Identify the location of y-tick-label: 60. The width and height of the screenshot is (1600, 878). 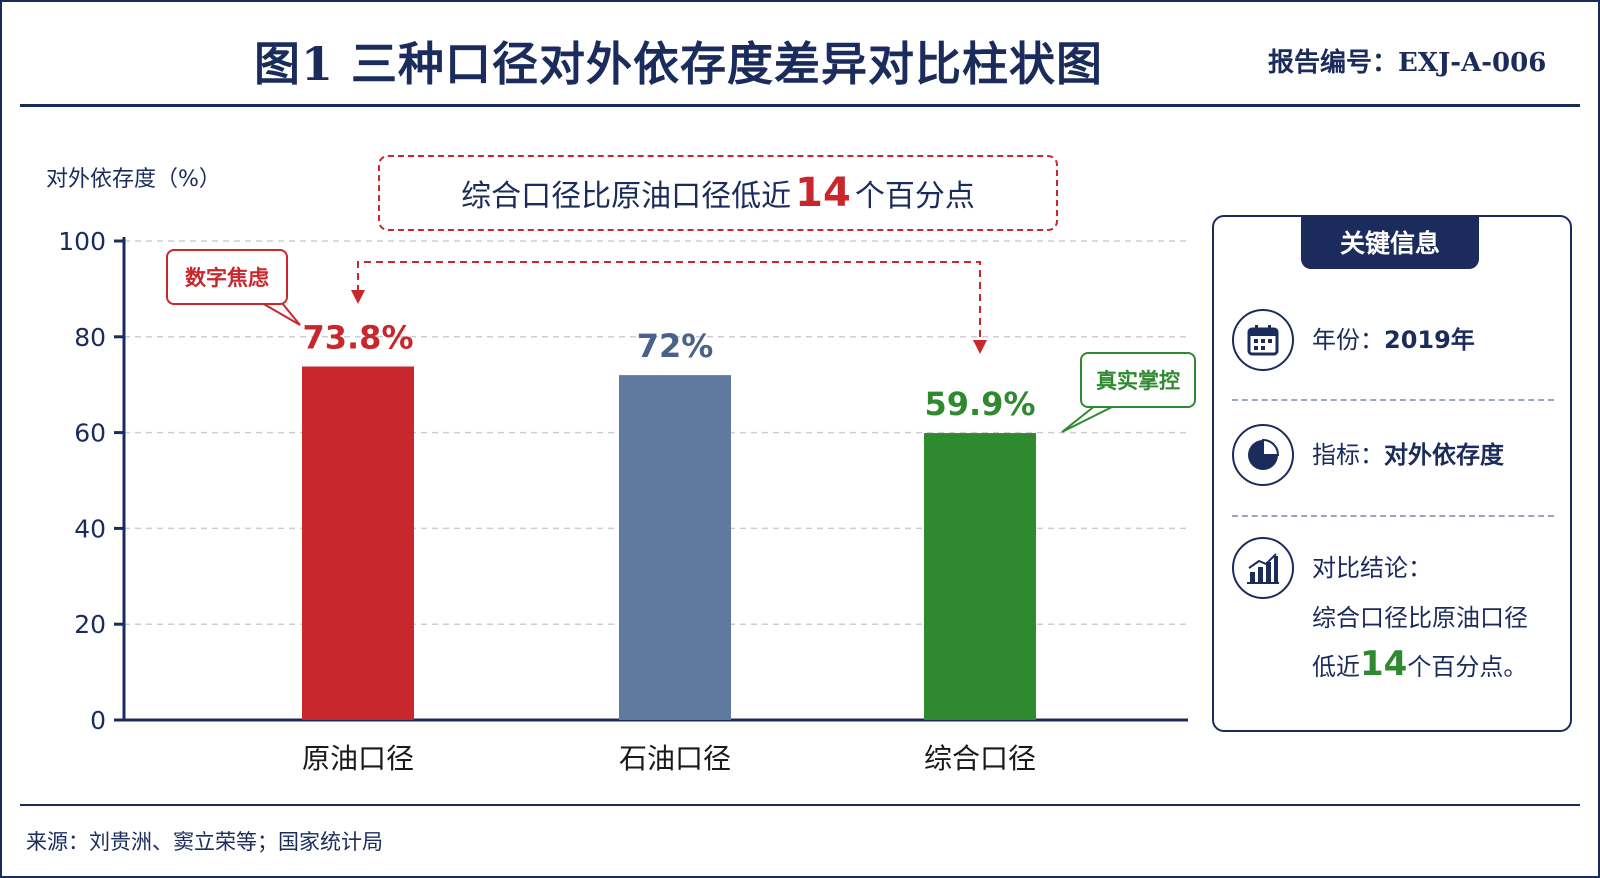
(90, 433).